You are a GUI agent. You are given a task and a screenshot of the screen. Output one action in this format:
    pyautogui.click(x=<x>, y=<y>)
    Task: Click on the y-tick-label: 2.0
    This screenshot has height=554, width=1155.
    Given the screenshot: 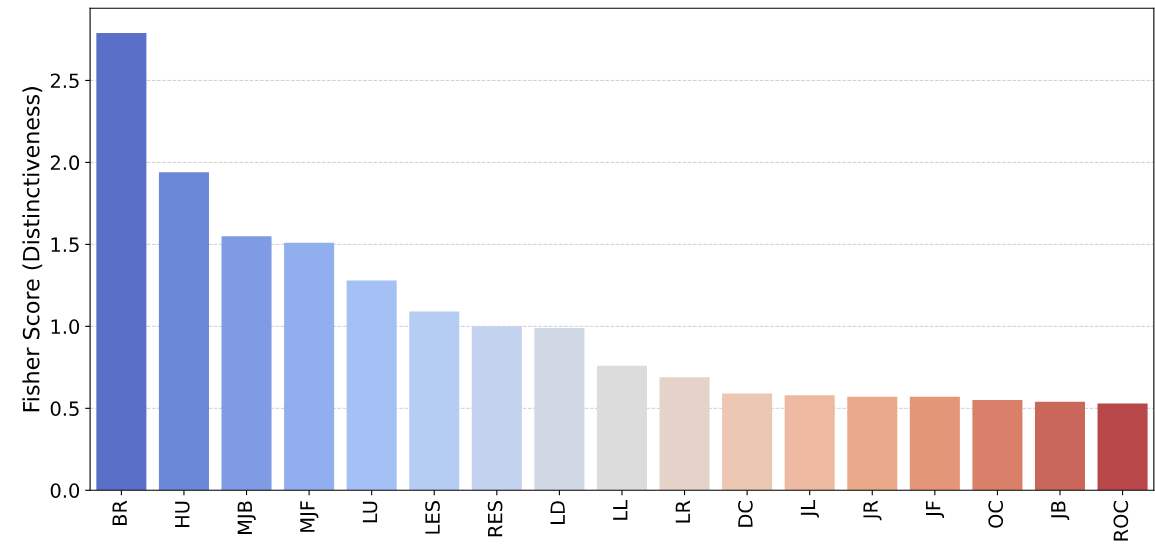 What is the action you would take?
    pyautogui.click(x=65, y=163)
    